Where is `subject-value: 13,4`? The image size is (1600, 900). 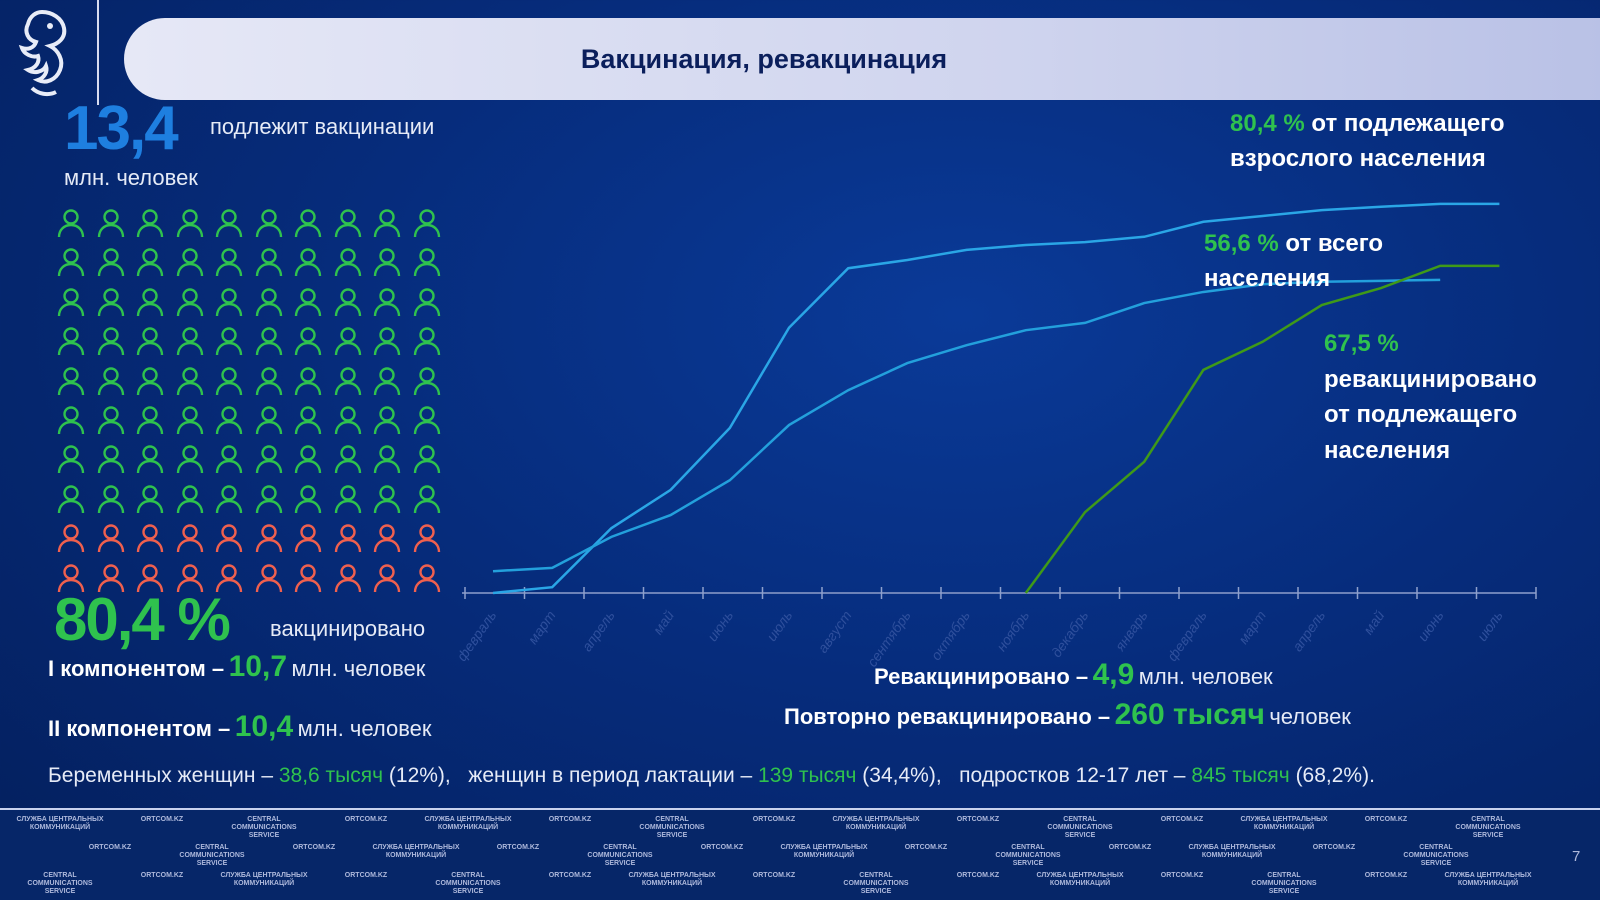
subject-value: 13,4 is located at coordinates (121, 128).